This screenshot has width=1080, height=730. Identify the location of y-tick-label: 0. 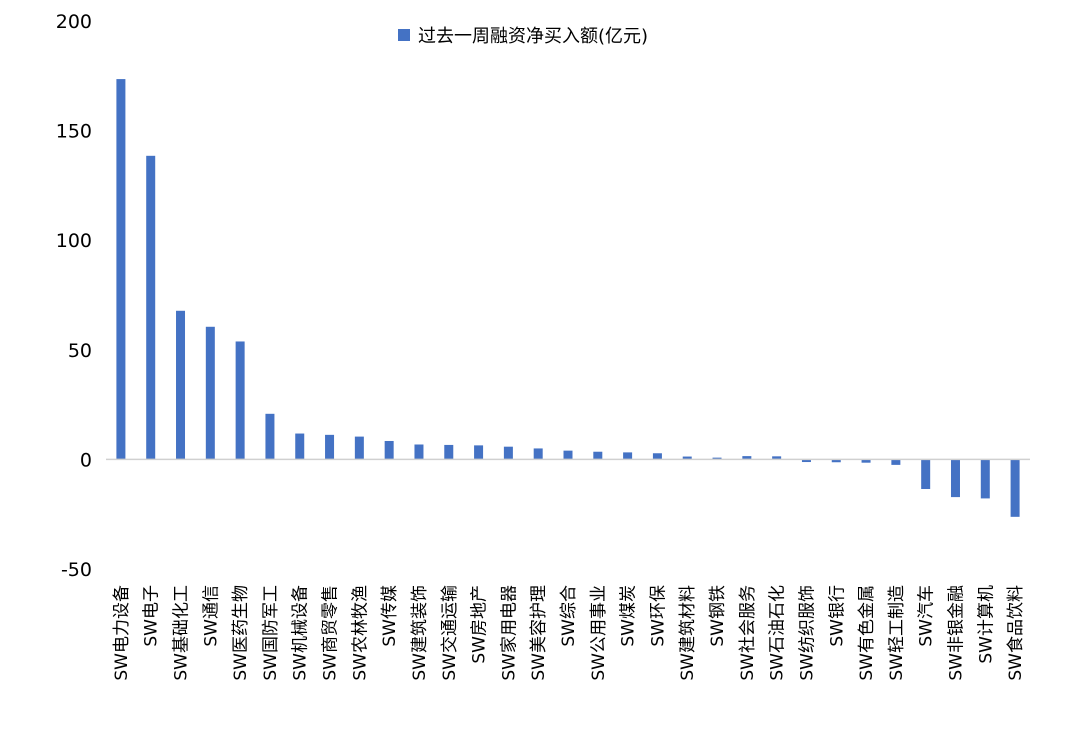
(86, 460).